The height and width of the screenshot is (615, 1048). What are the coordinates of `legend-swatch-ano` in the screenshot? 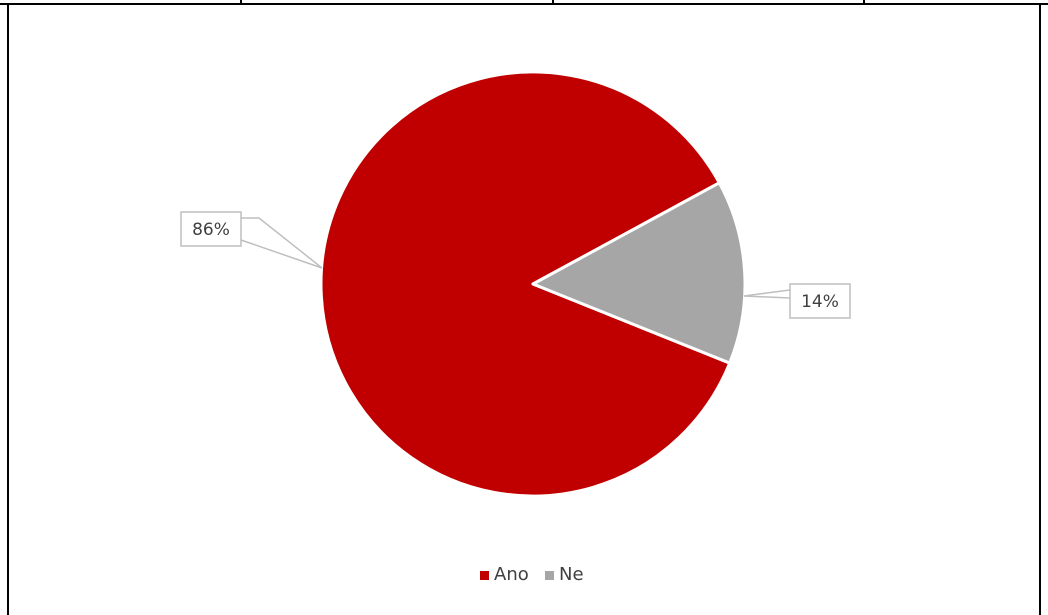 It's located at (484, 575).